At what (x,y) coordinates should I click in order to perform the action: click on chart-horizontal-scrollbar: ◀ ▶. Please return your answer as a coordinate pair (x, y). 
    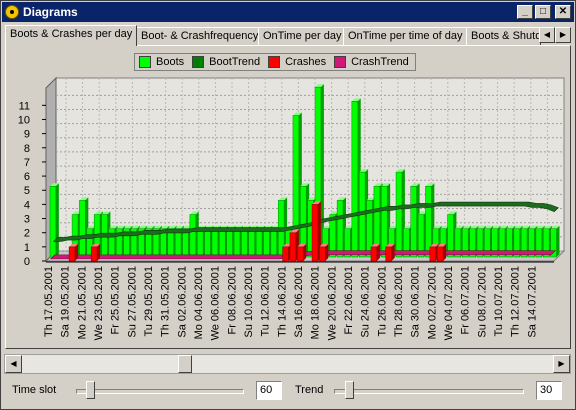
    Looking at the image, I should click on (287, 364).